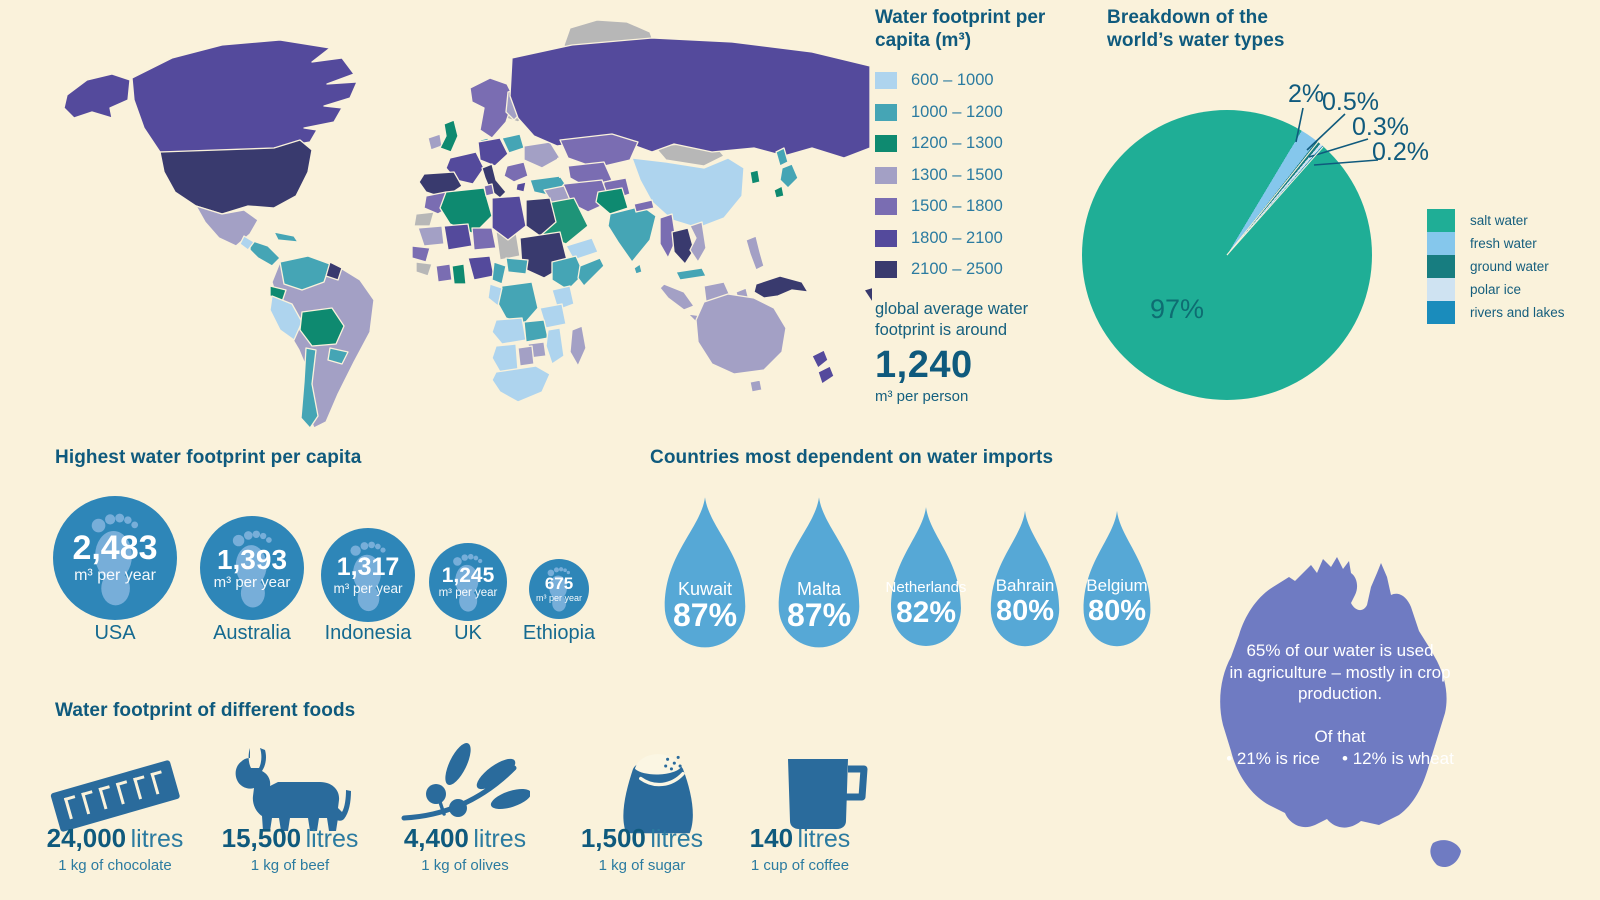 This screenshot has width=1600, height=900. Describe the element at coordinates (982, 238) in the screenshot. I see `legend-item: 1800 – 2100` at that location.